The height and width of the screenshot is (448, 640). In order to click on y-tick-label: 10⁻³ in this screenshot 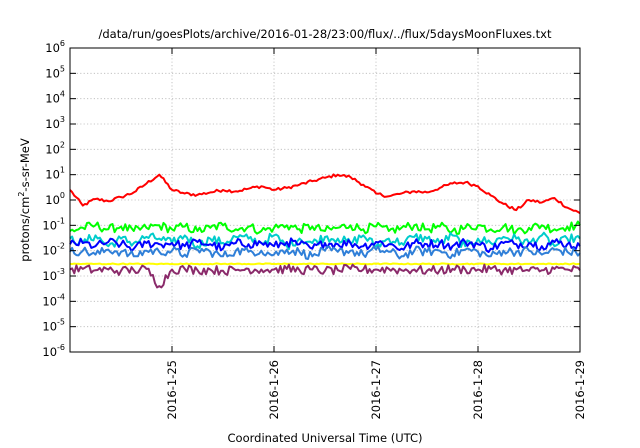, I will do `click(53, 275)`.